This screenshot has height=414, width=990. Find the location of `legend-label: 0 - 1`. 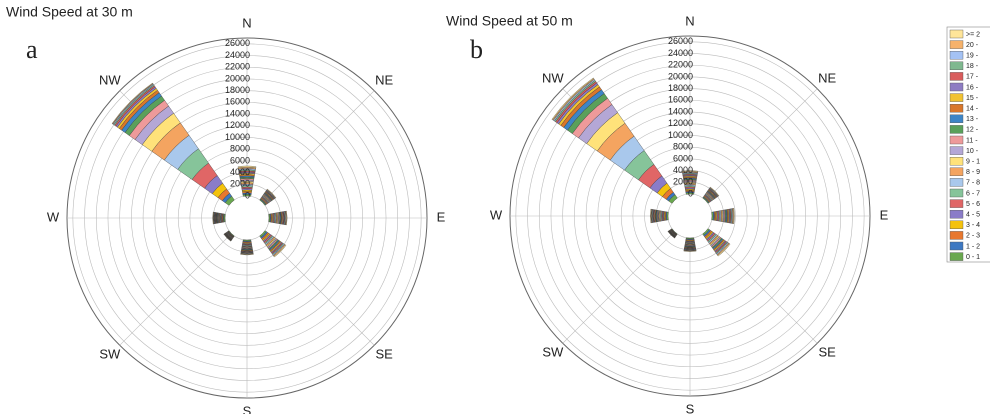

legend-label: 0 - 1 is located at coordinates (973, 257).